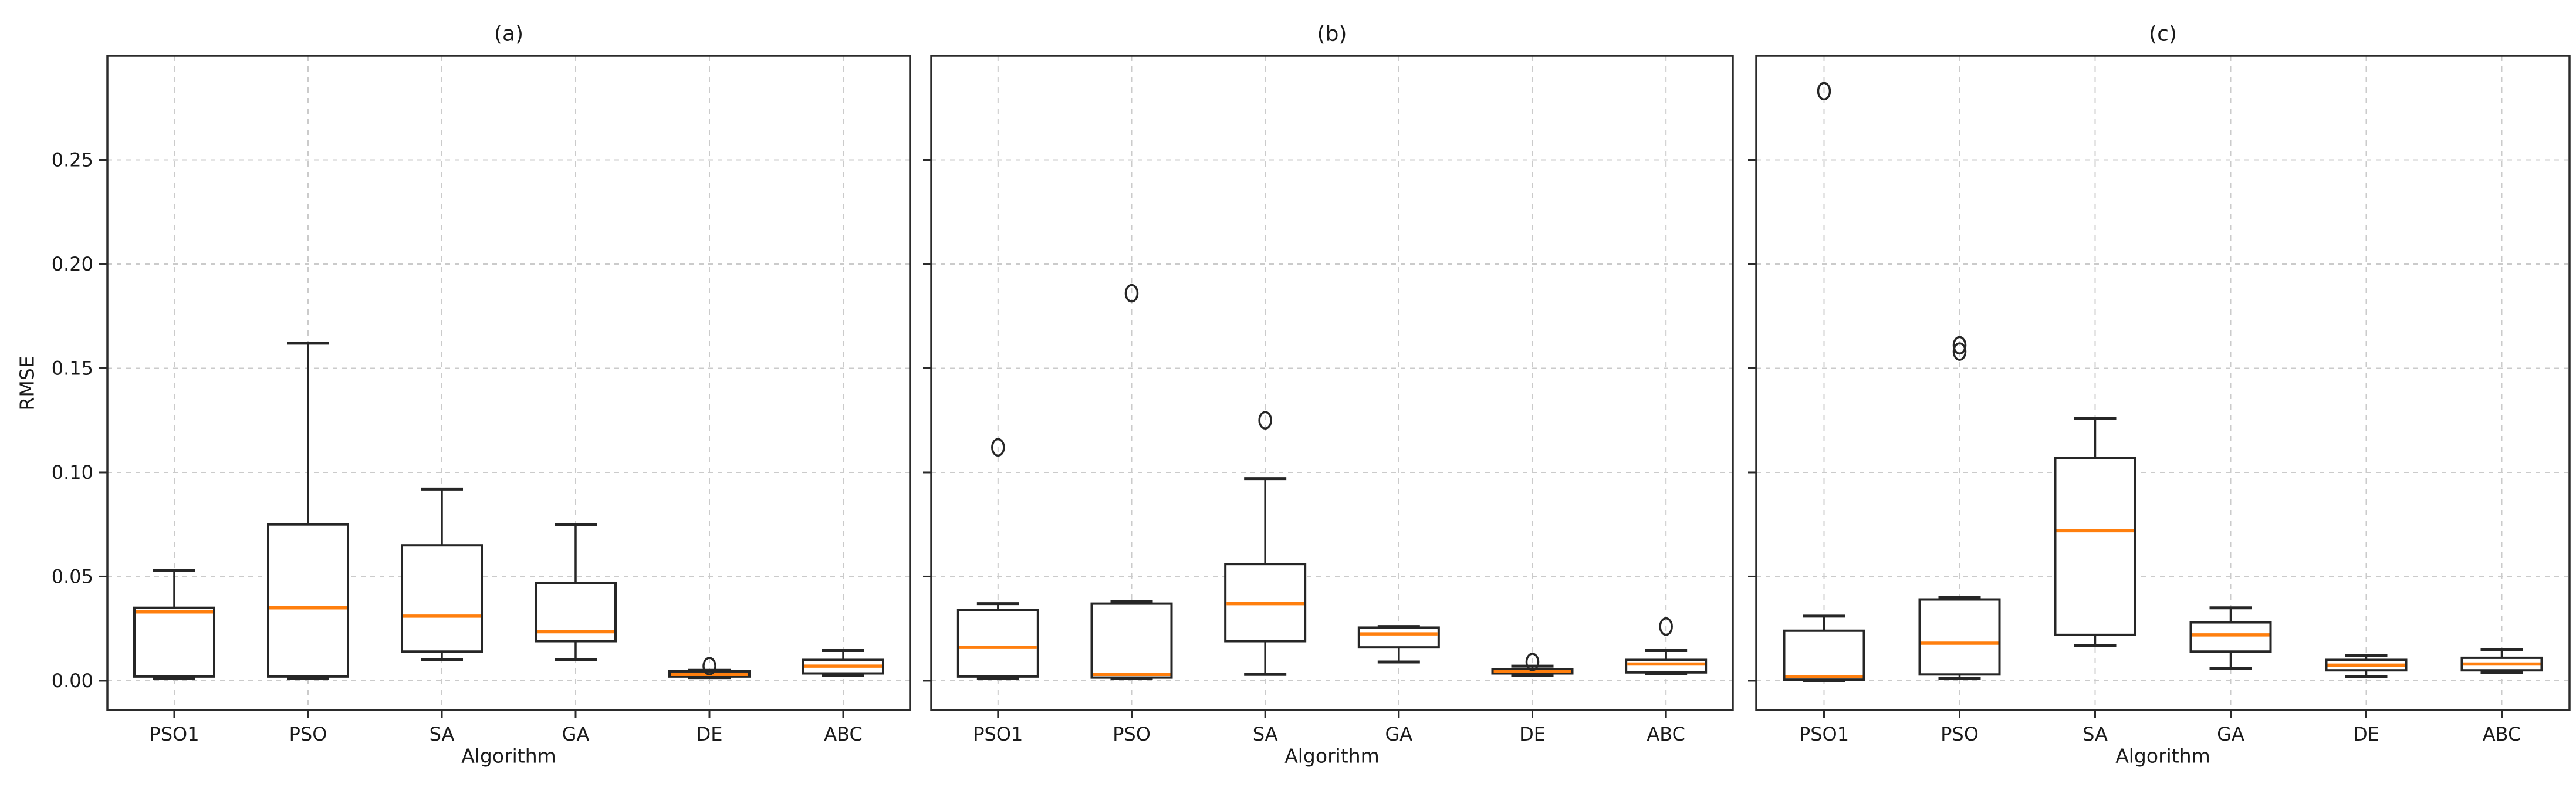 This screenshot has width=2576, height=794. What do you see at coordinates (72, 159) in the screenshot?
I see `y-tick-label: 0.25` at bounding box center [72, 159].